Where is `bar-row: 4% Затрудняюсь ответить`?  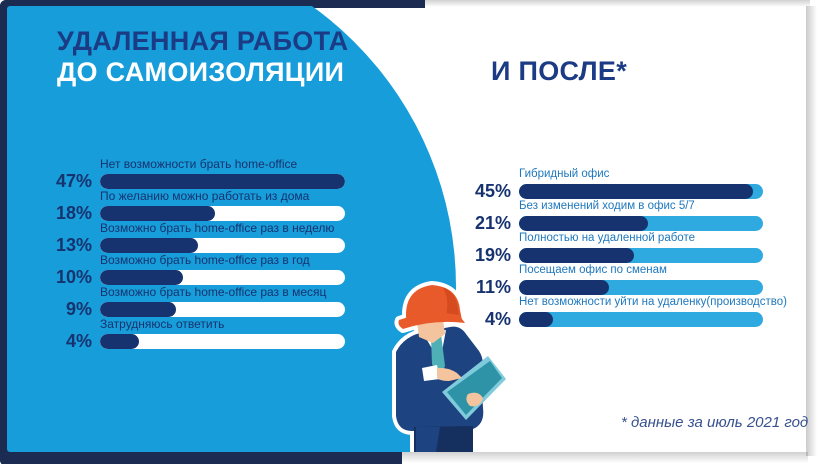 bar-row: 4% Затрудняюсь ответить is located at coordinates (191, 334).